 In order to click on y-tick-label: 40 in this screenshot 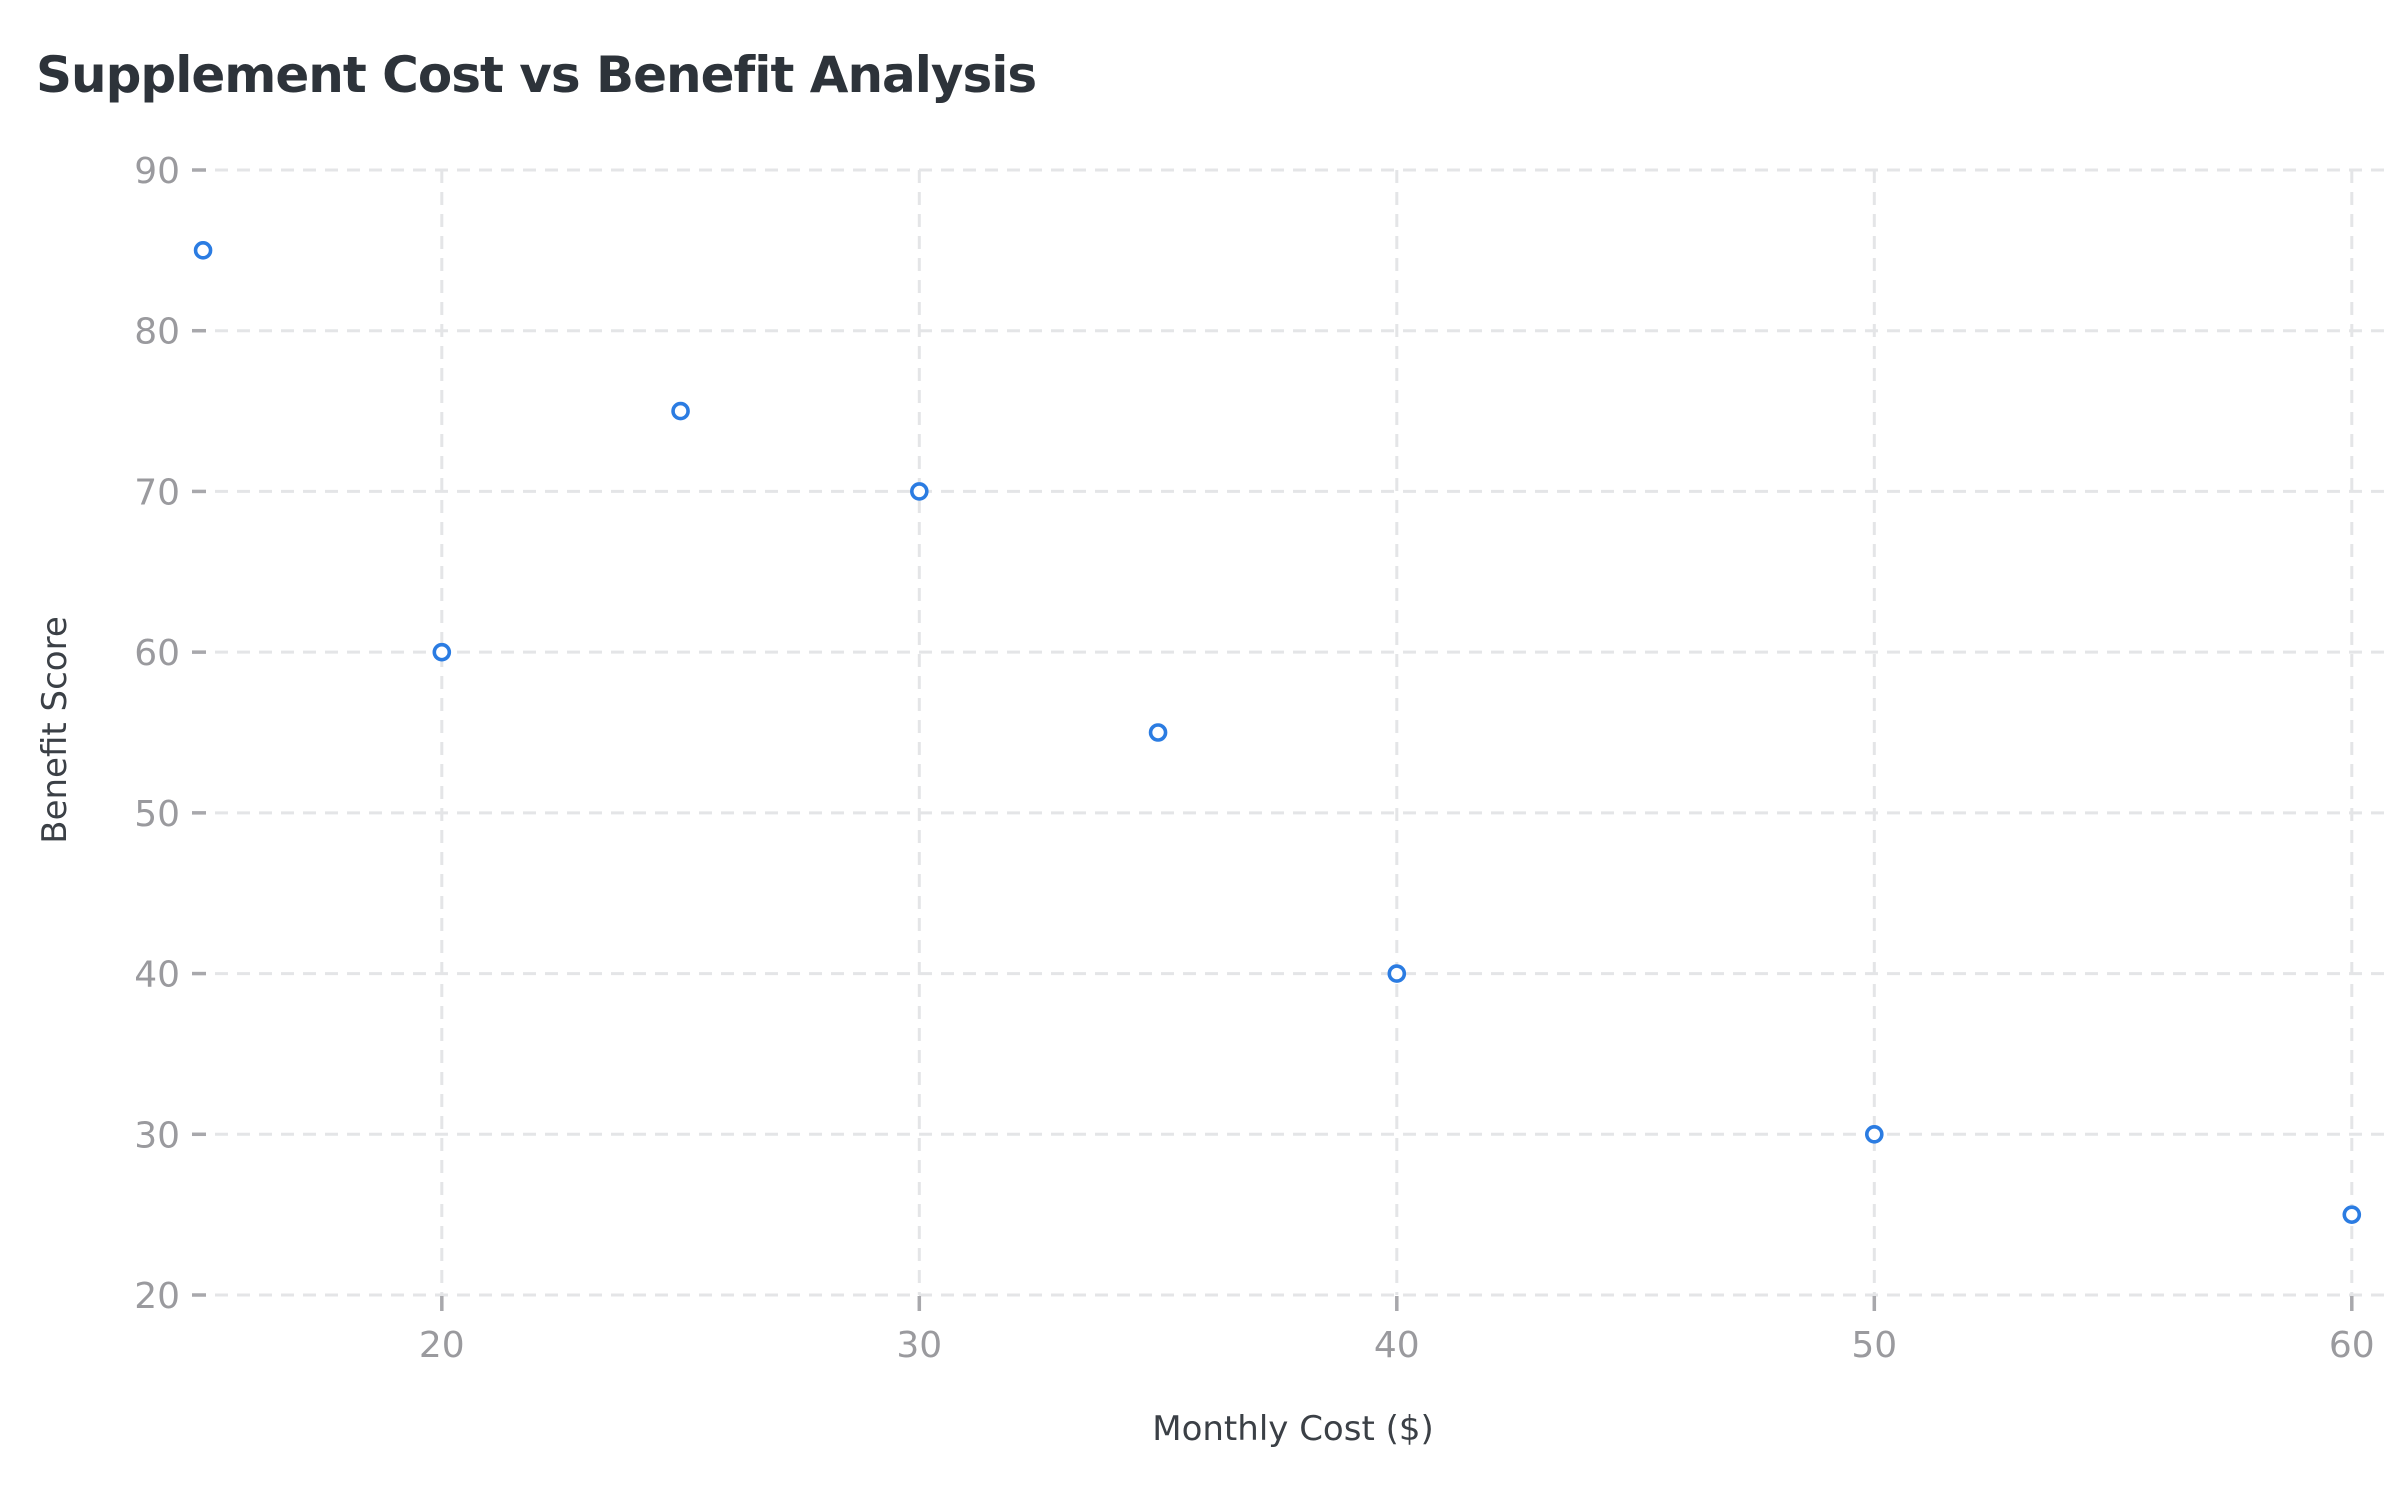, I will do `click(157, 975)`.